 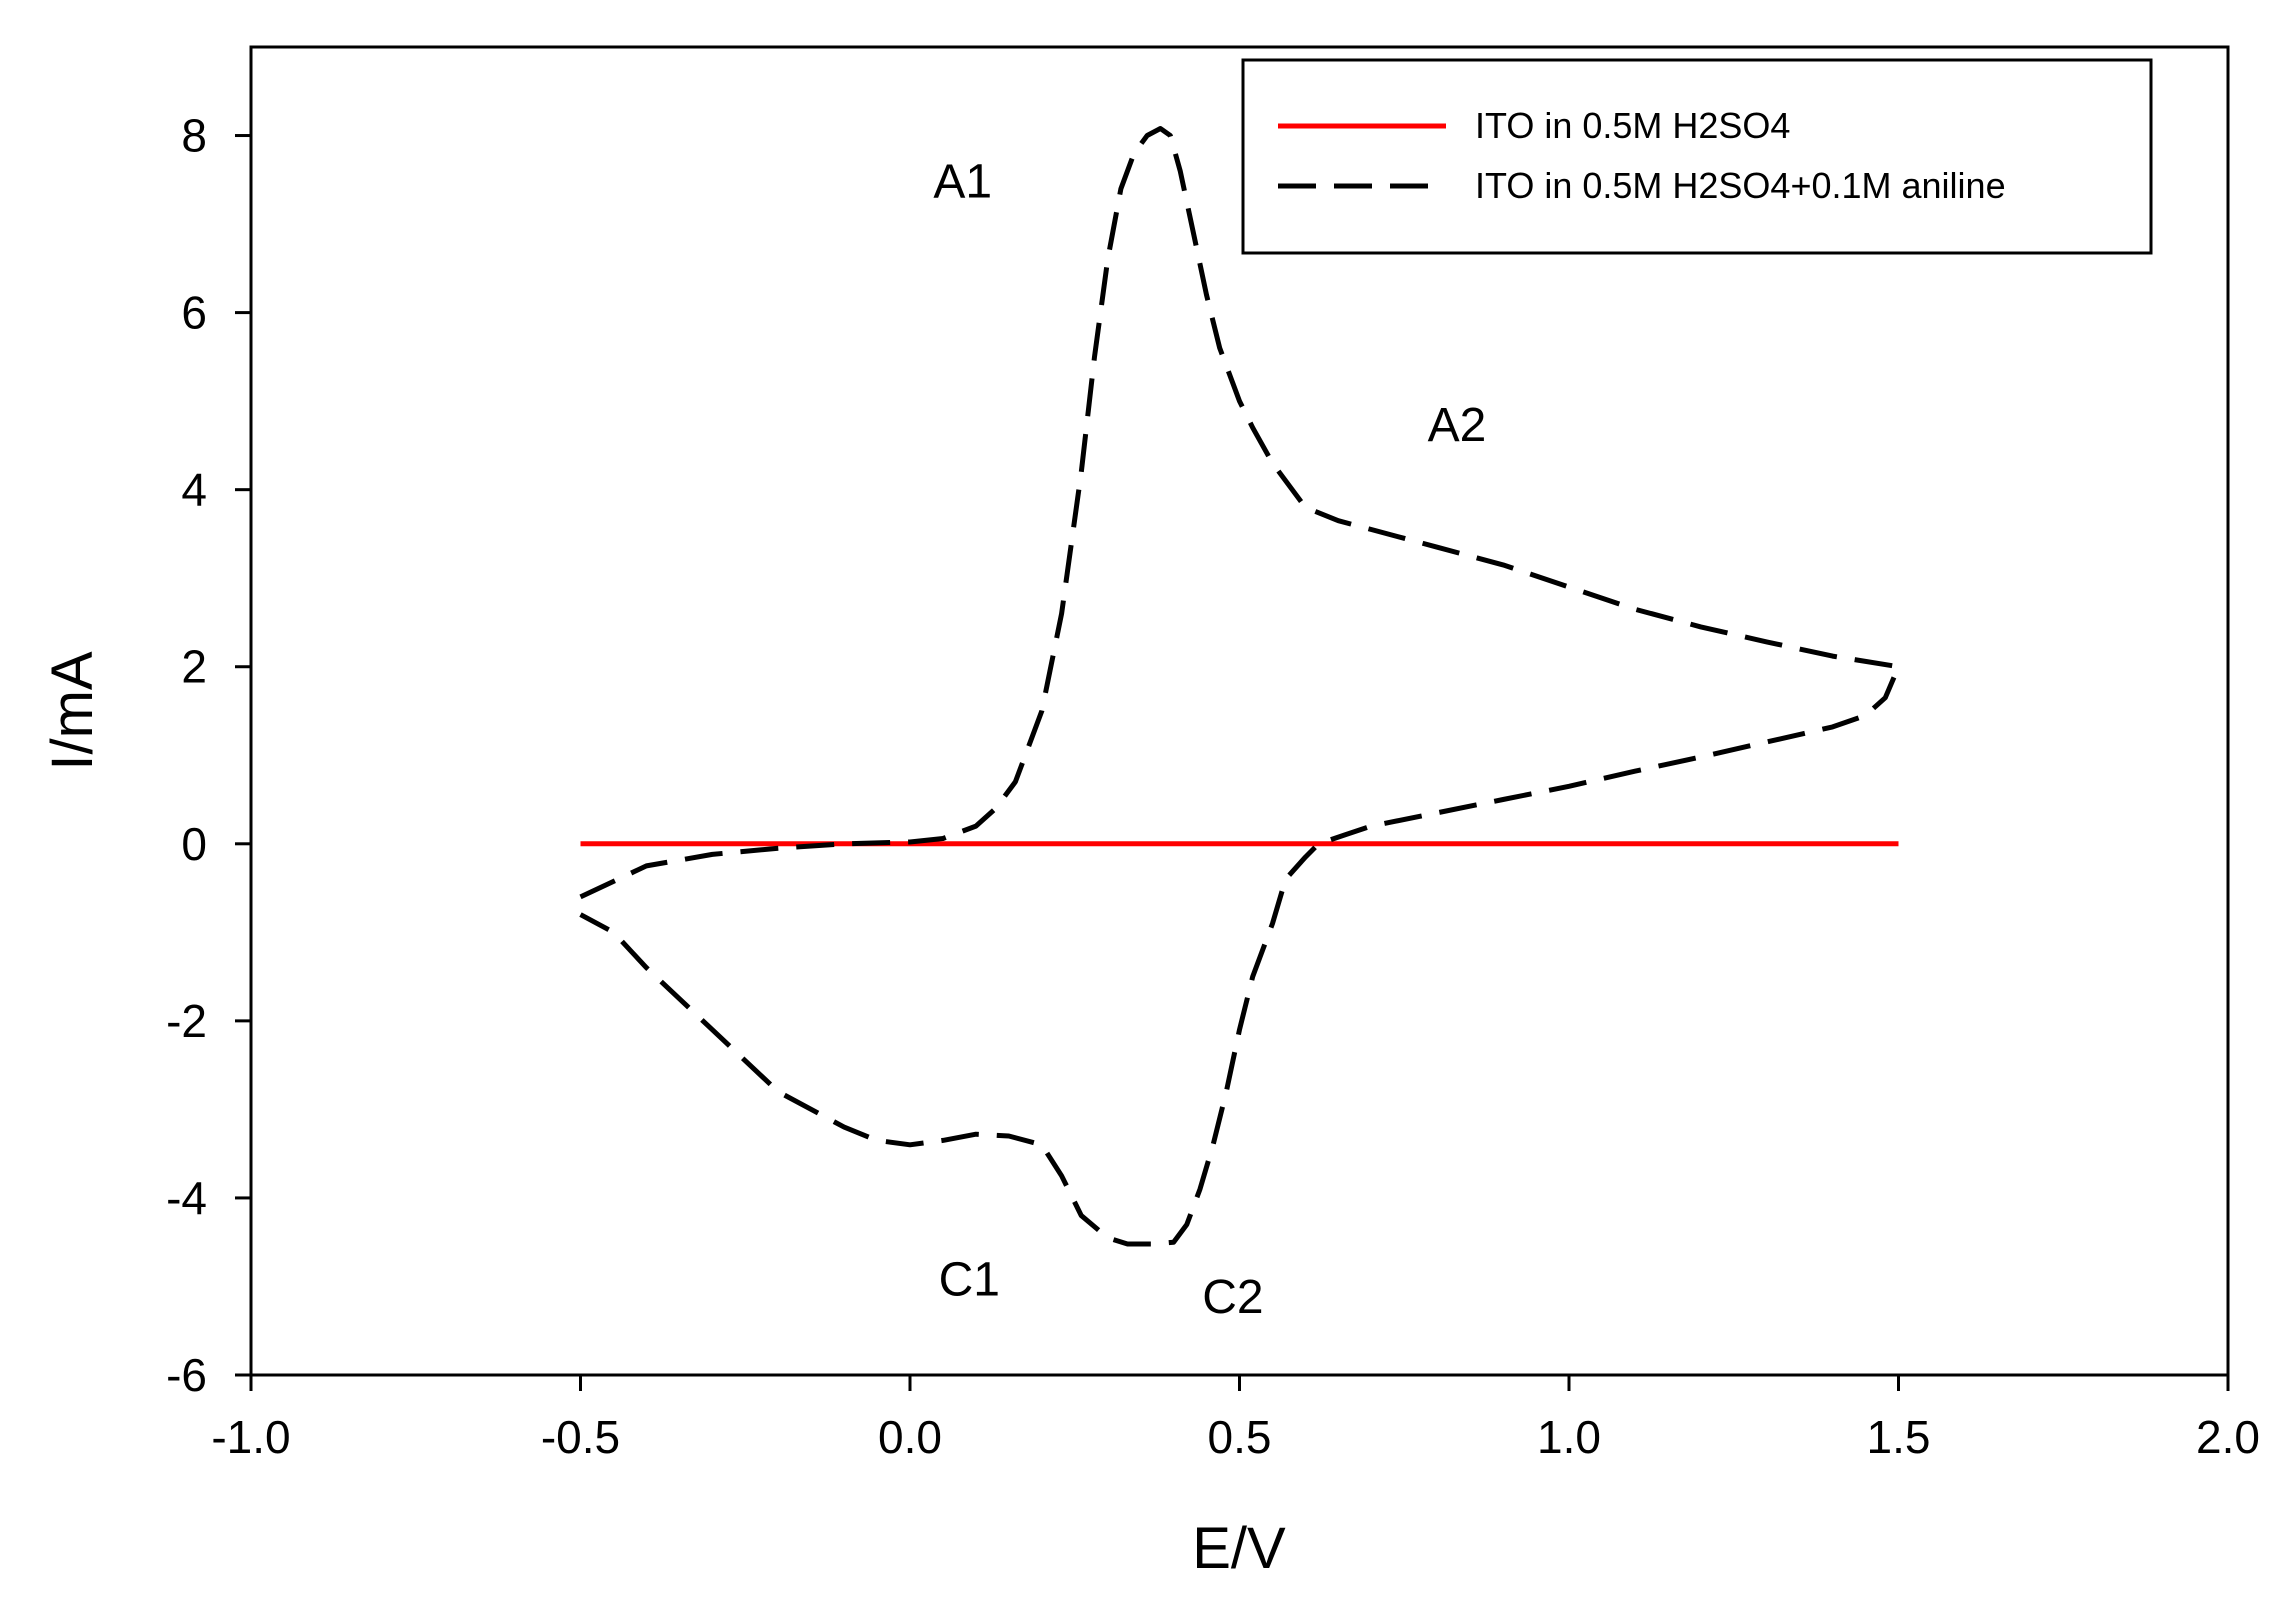 What do you see at coordinates (186, 1198) in the screenshot?
I see `y-tick-label: -4` at bounding box center [186, 1198].